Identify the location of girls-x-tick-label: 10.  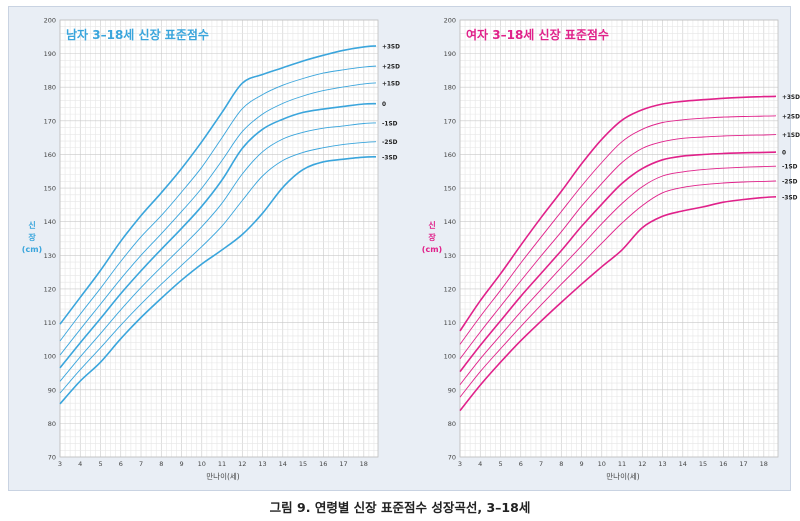
(602, 464).